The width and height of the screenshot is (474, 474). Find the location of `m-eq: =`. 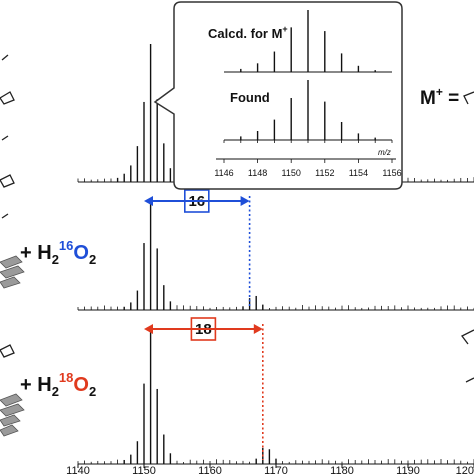

m-eq: = is located at coordinates (451, 98).